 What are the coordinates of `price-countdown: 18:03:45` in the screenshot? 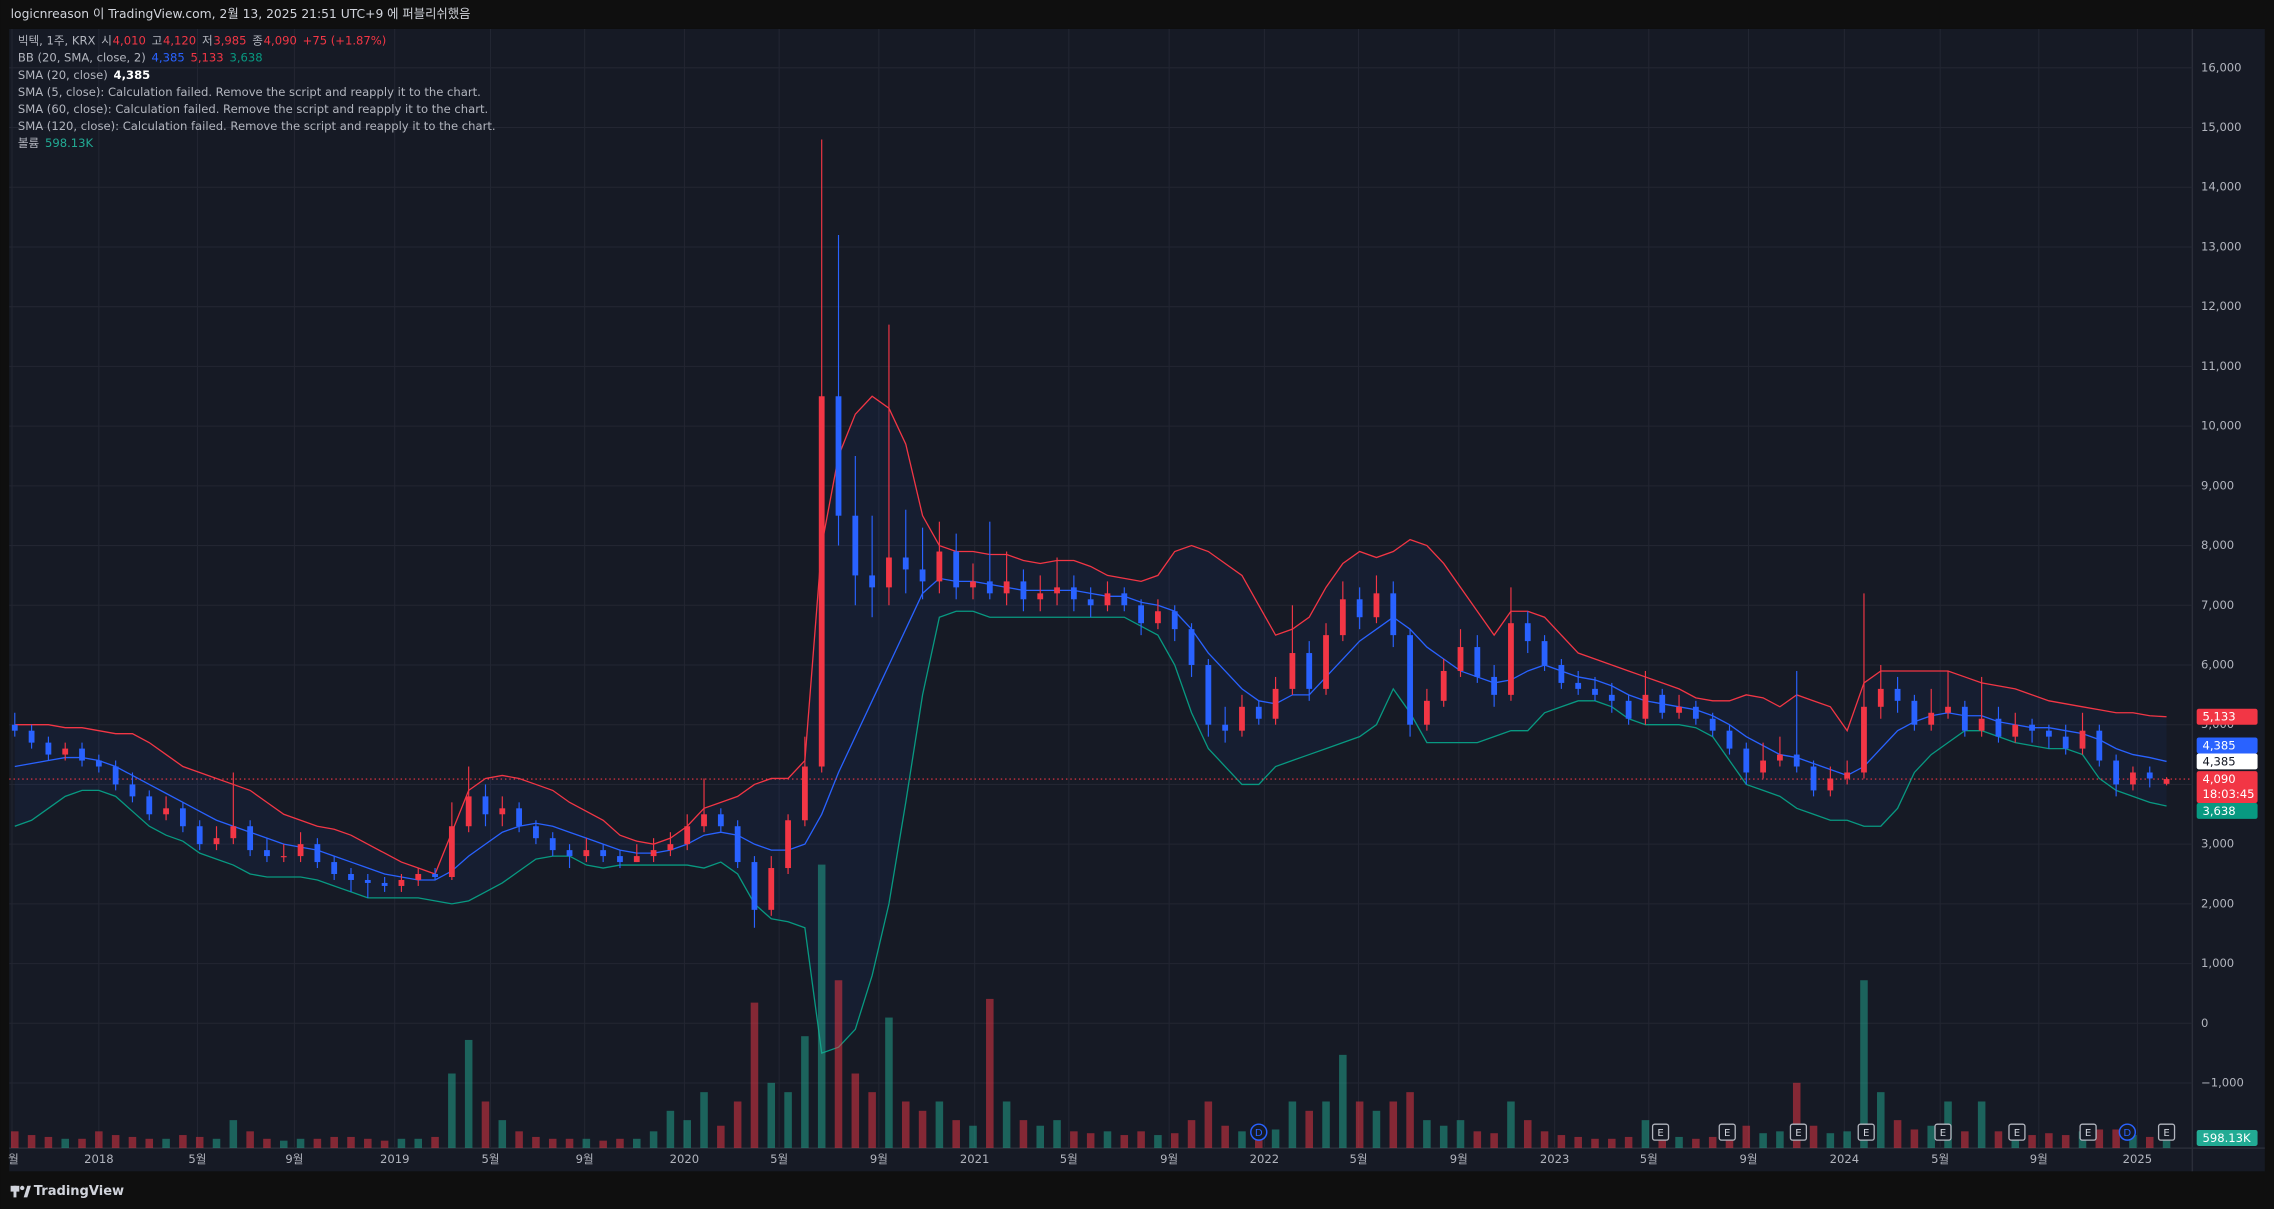 It's located at (2228, 794).